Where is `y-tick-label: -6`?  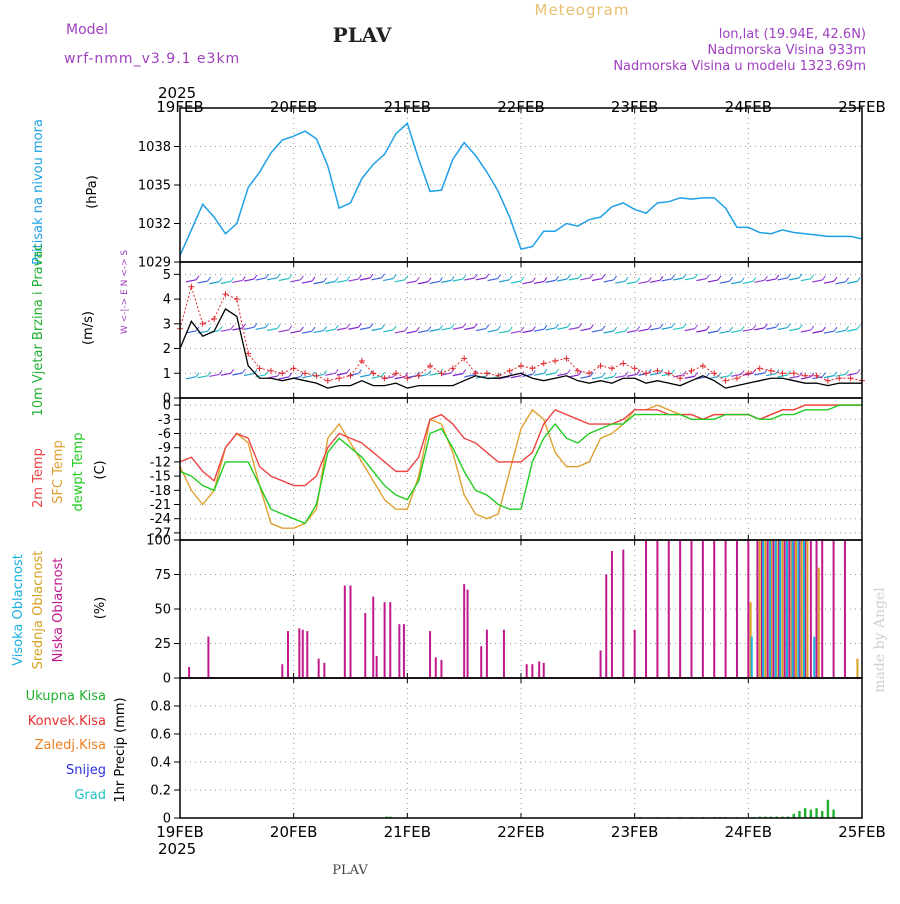 y-tick-label: -6 is located at coordinates (164, 434).